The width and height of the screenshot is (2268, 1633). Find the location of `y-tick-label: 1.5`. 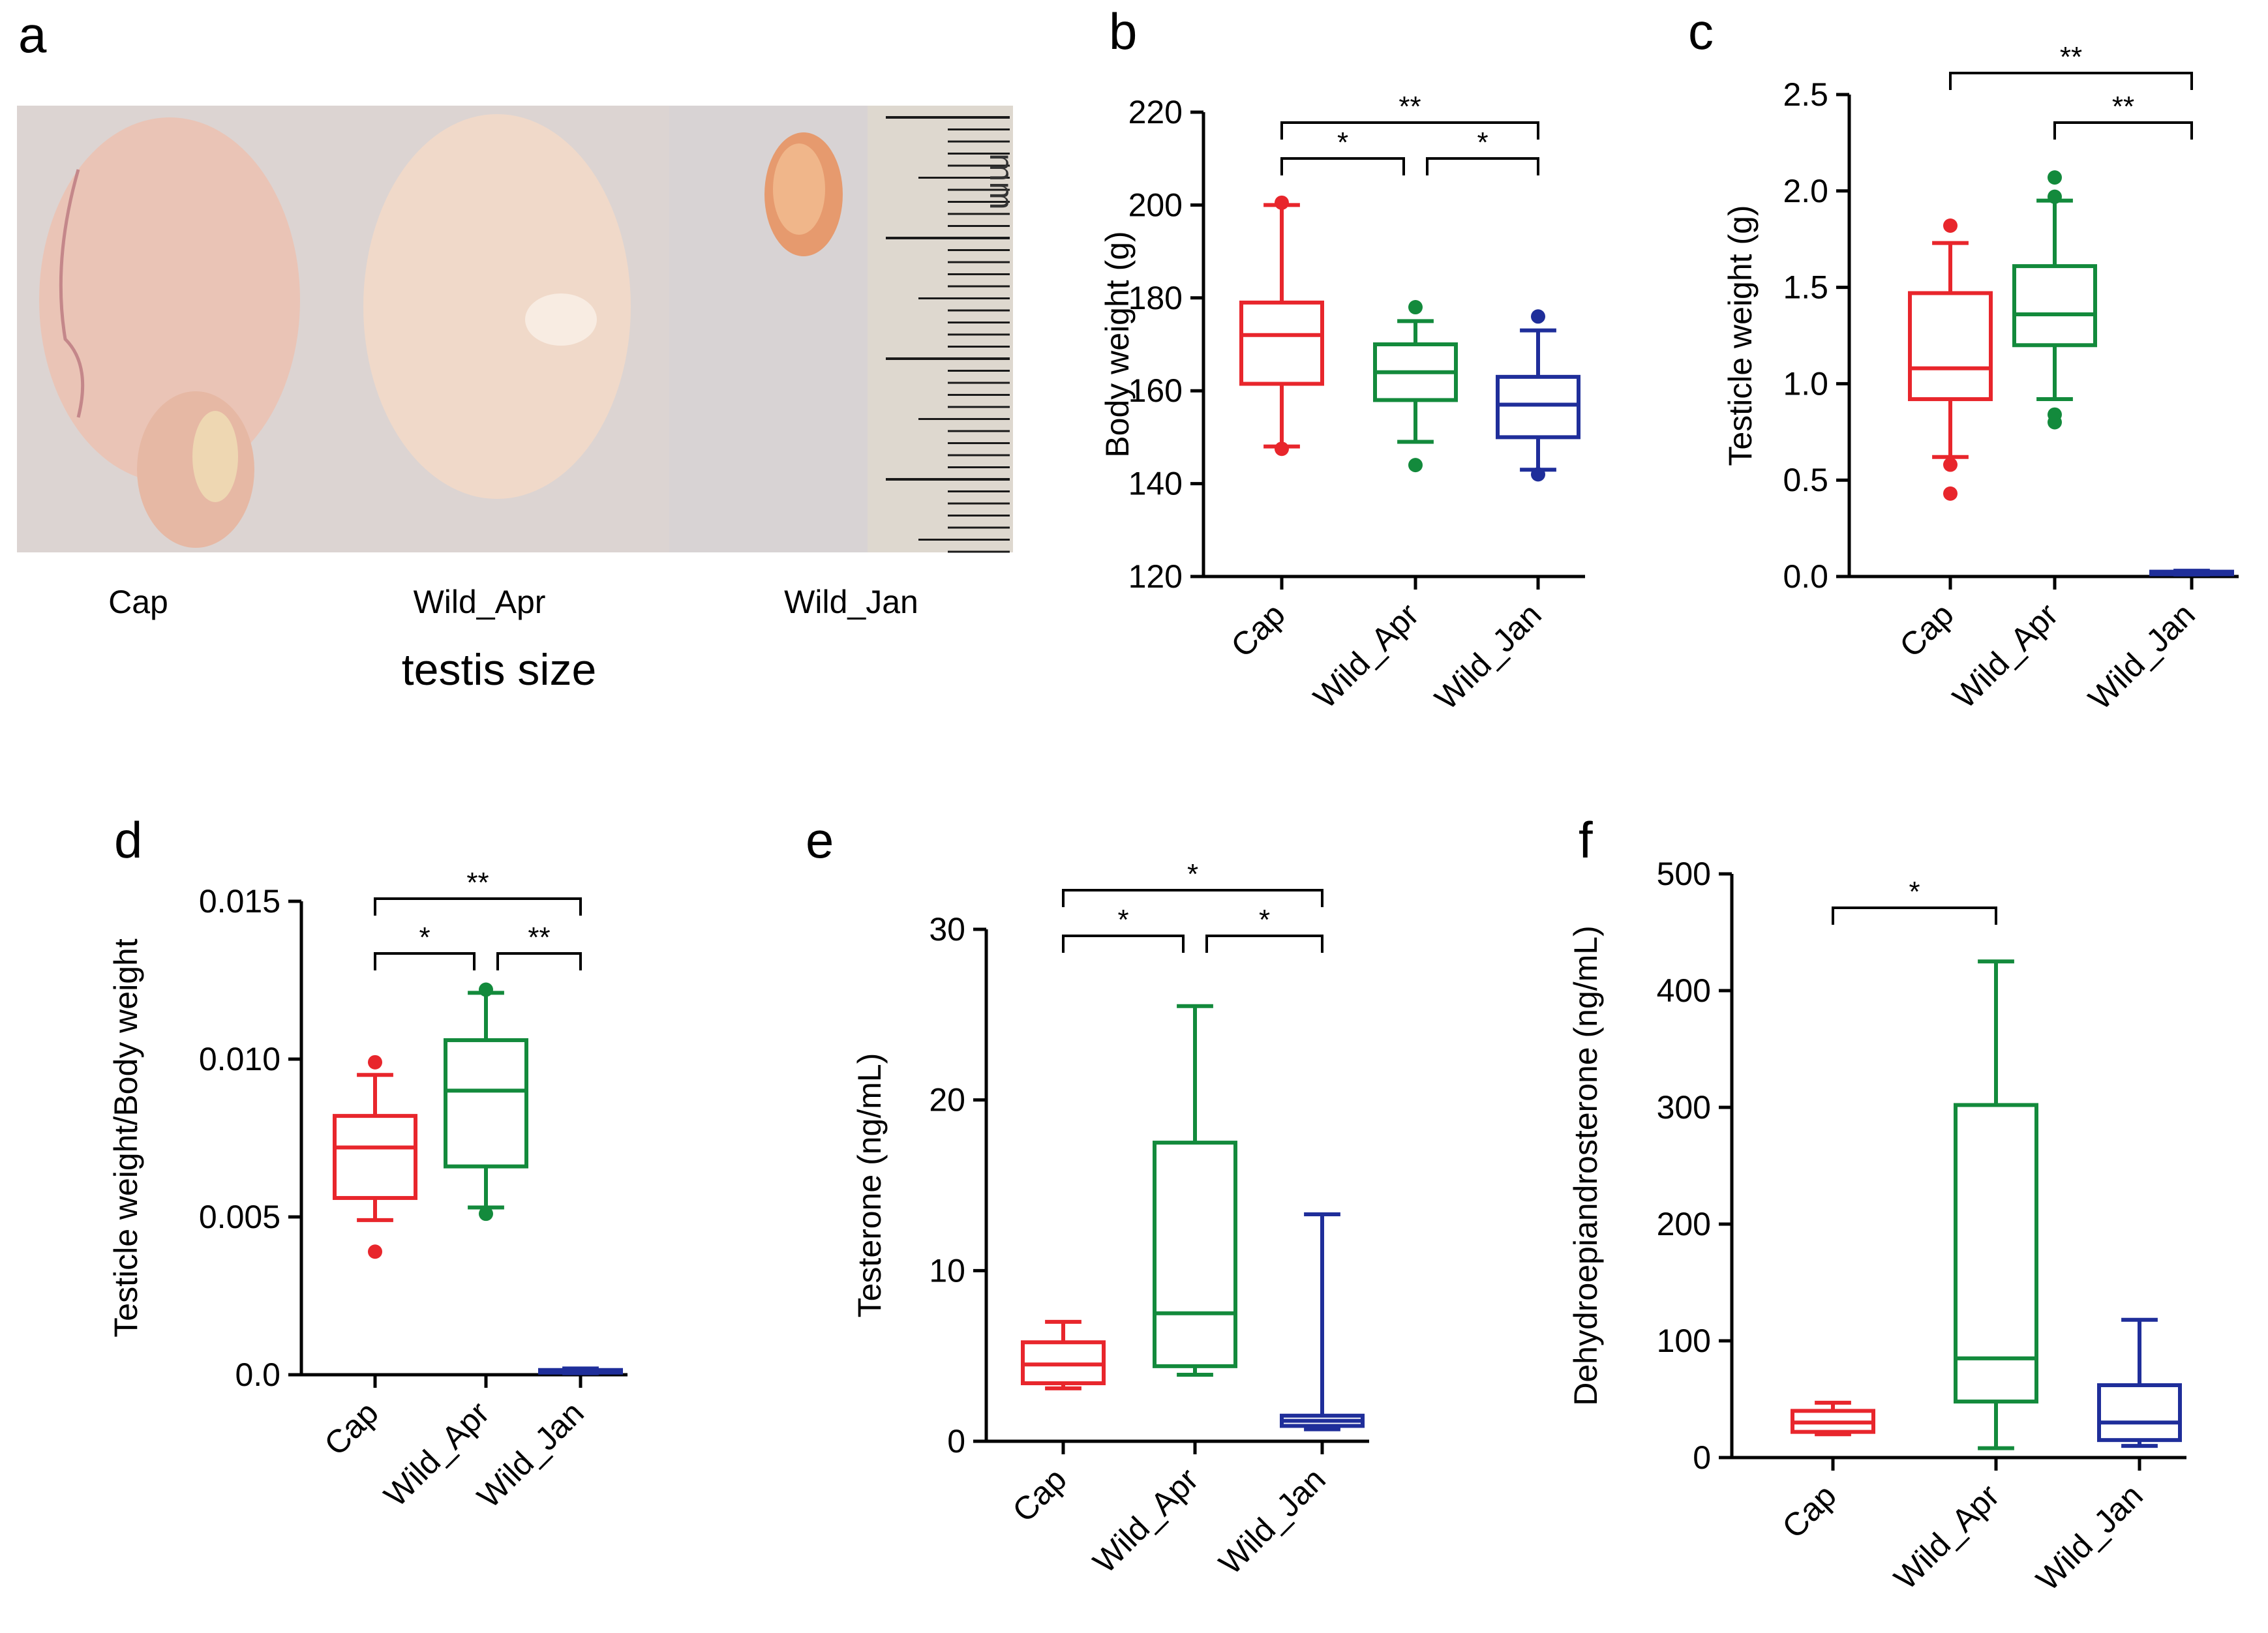

y-tick-label: 1.5 is located at coordinates (1805, 287).